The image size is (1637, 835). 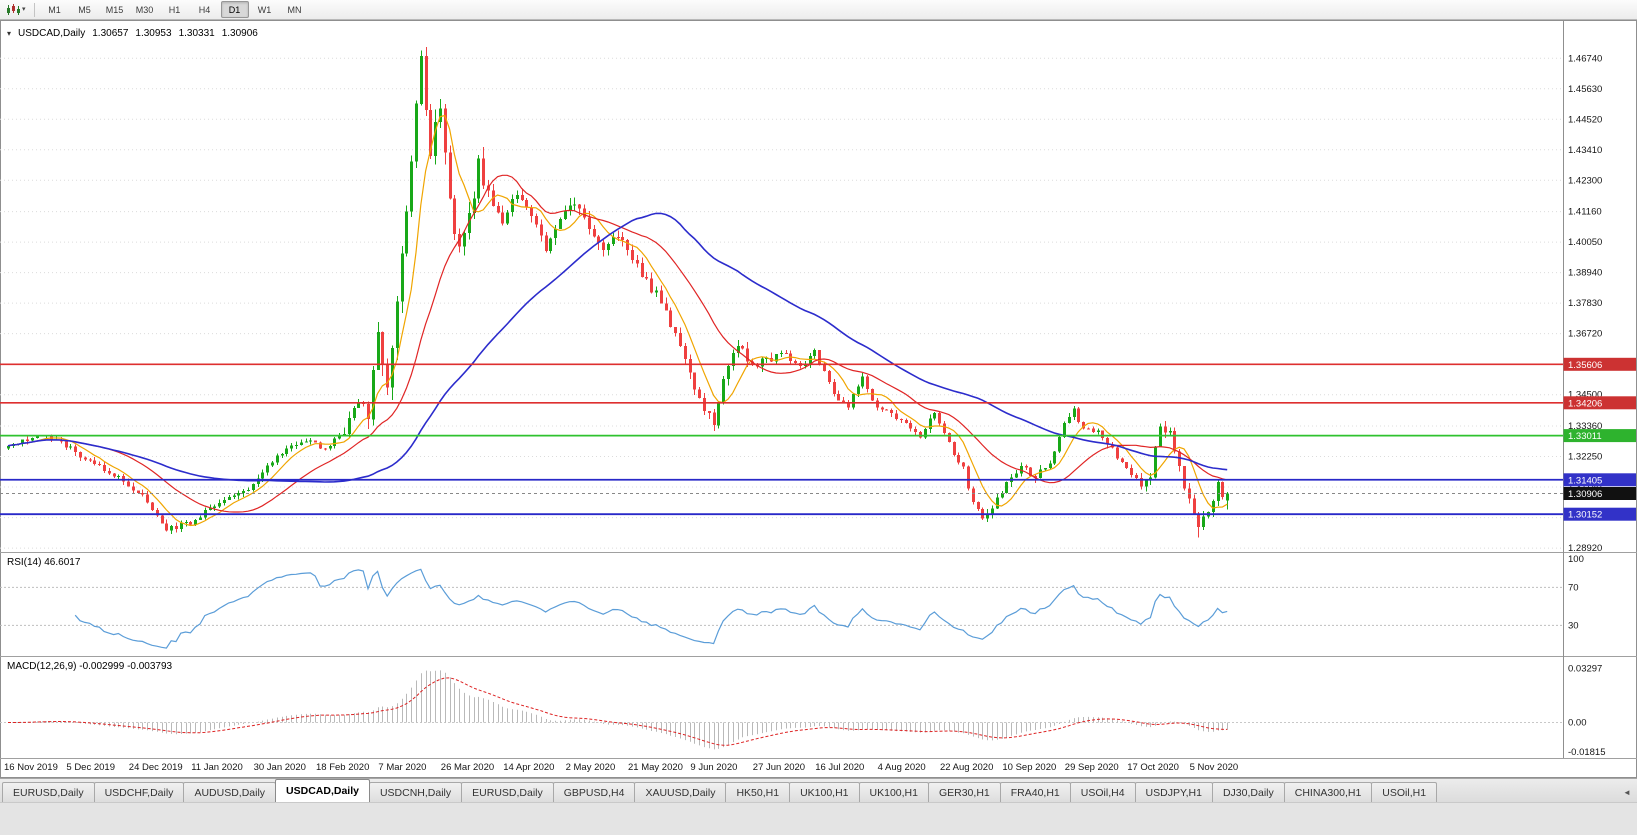 I want to click on timeframe-button-w1: W1, so click(x=264, y=9).